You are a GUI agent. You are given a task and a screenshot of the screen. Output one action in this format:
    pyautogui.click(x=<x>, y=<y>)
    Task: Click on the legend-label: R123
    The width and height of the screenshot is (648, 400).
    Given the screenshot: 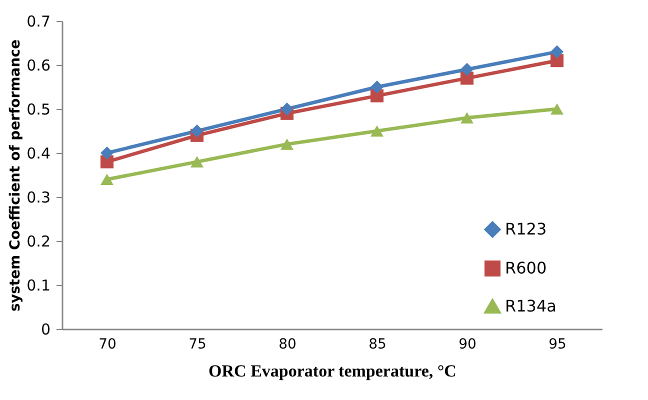 What is the action you would take?
    pyautogui.click(x=526, y=229)
    